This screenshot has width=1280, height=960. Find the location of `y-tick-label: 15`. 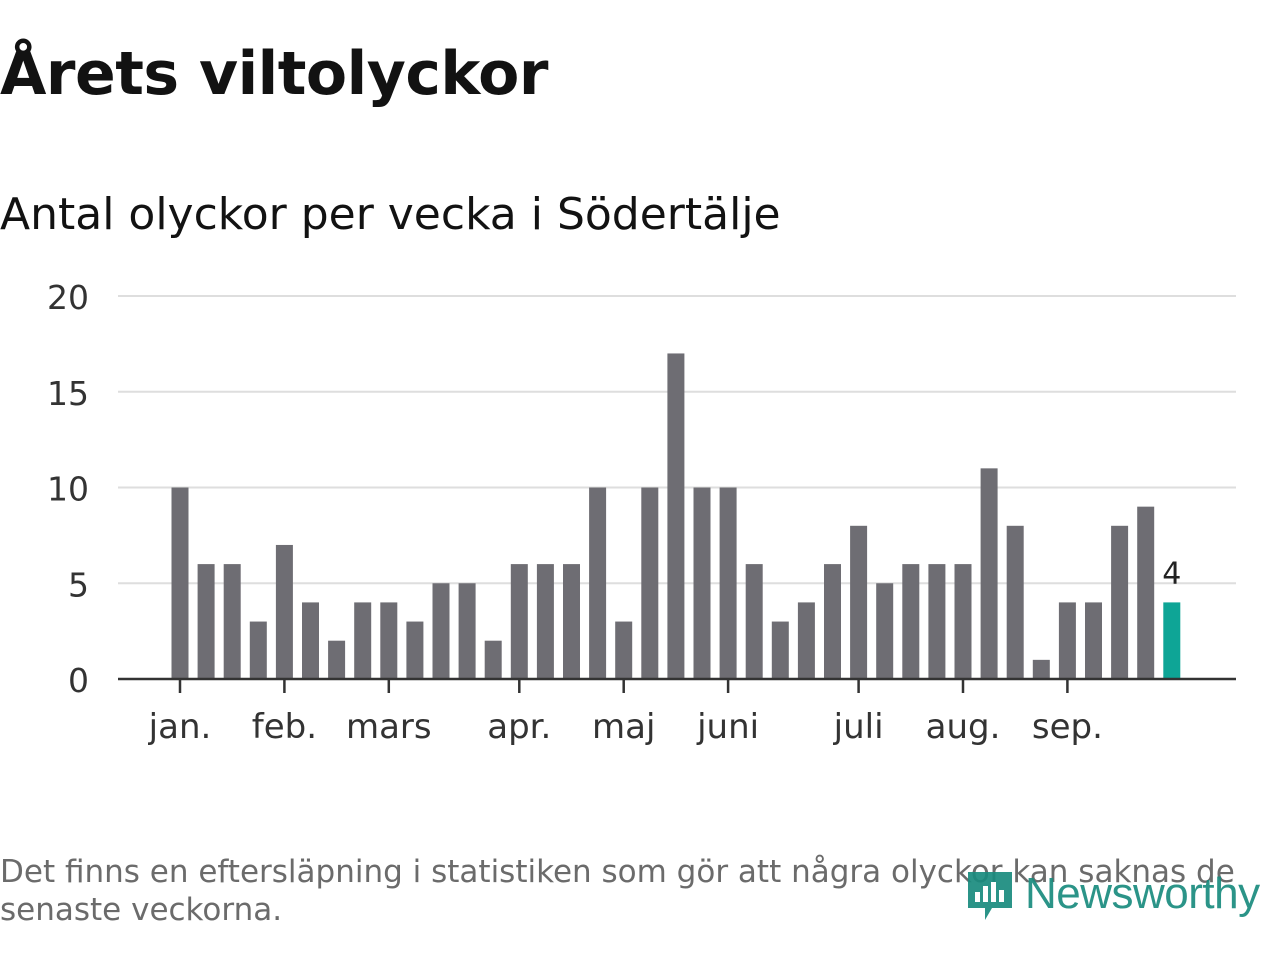

y-tick-label: 15 is located at coordinates (68, 393).